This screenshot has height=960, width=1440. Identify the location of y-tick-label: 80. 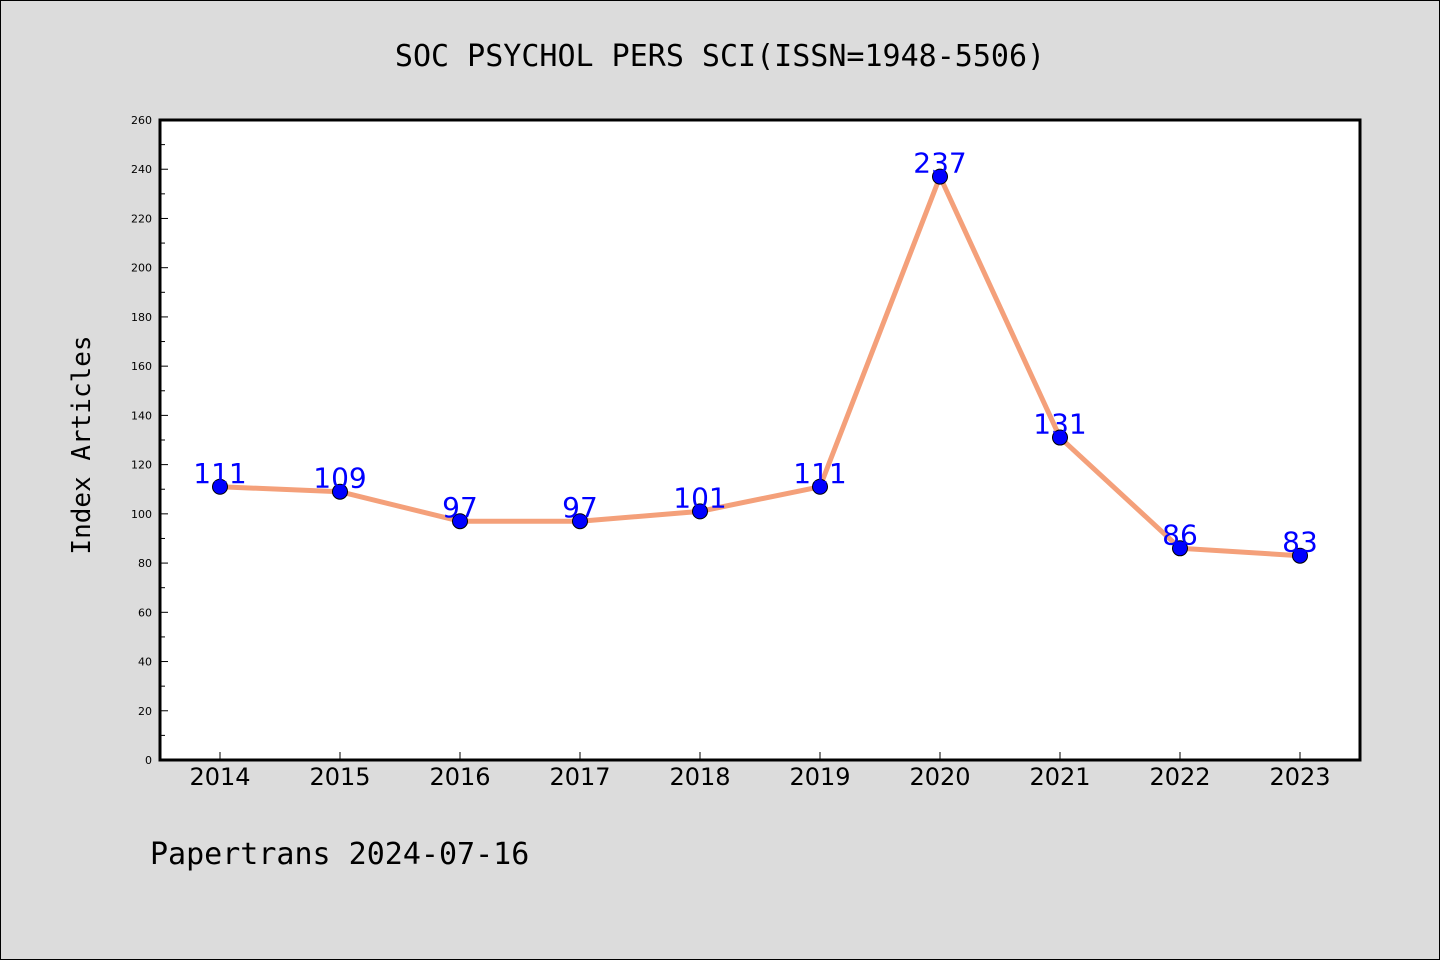
(145, 563).